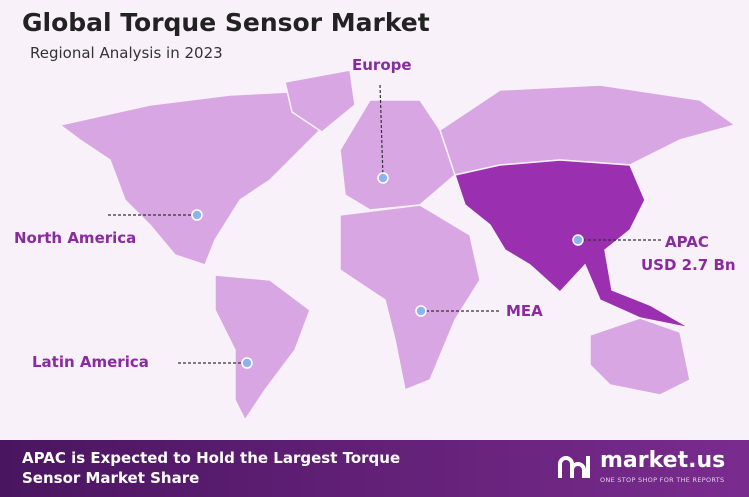 This screenshot has height=497, width=749. What do you see at coordinates (90, 362) in the screenshot?
I see `region-label: Latin America` at bounding box center [90, 362].